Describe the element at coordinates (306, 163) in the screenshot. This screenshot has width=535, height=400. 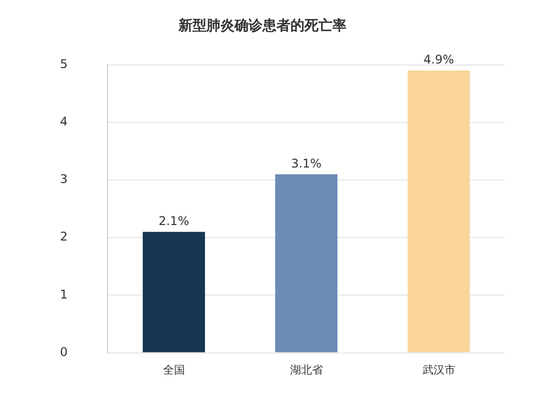
I see `data-label: 3.1%` at that location.